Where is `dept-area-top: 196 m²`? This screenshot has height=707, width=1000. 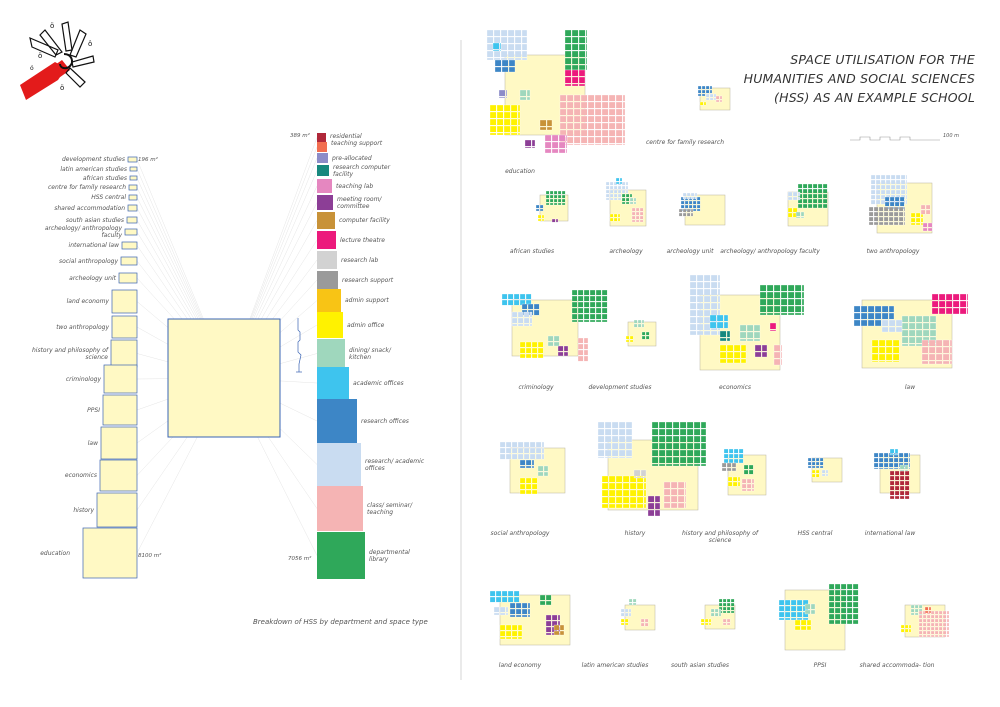
dept-area-top: 196 m² is located at coordinates (148, 160).